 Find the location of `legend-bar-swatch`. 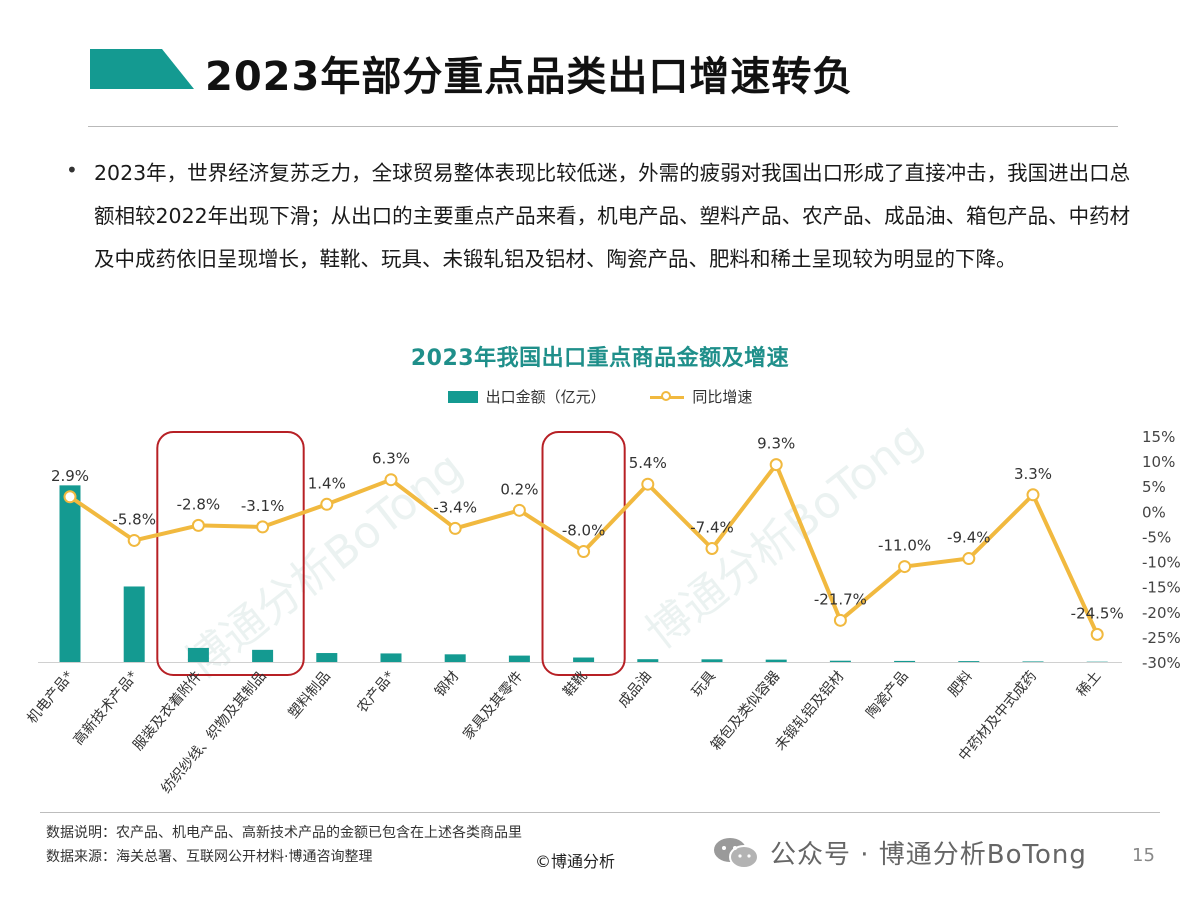

legend-bar-swatch is located at coordinates (462, 396).